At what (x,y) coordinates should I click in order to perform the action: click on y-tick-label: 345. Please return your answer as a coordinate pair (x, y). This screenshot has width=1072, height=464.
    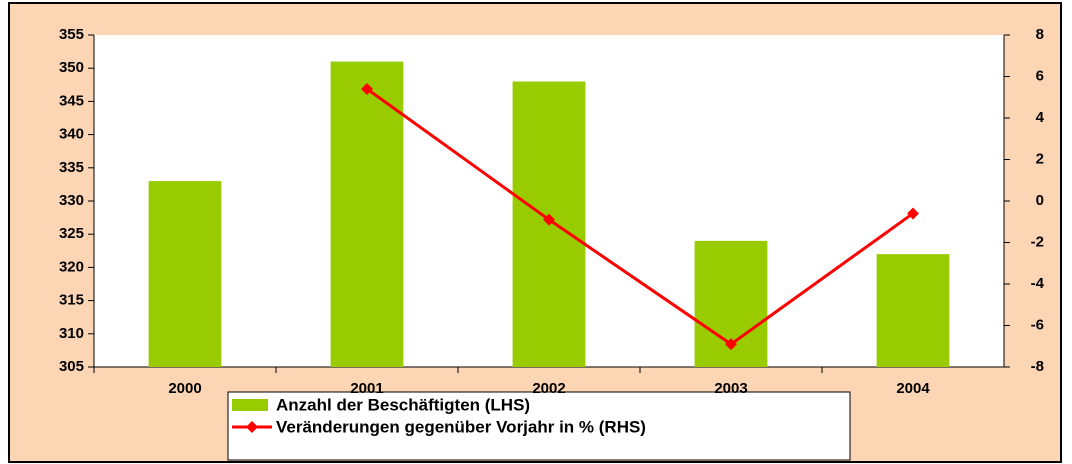
    Looking at the image, I should click on (71, 100).